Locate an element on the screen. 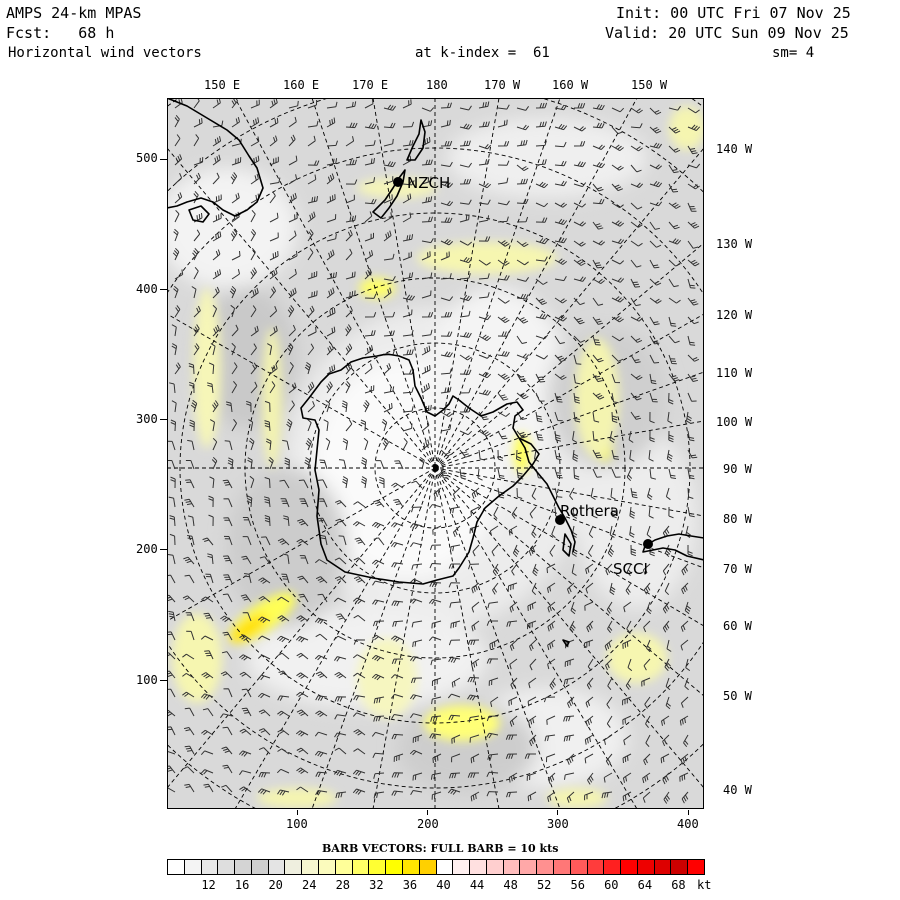 This screenshot has height=900, width=900. init-time: Init: 00 UTC Fri 07 Nov 25 is located at coordinates (733, 13).